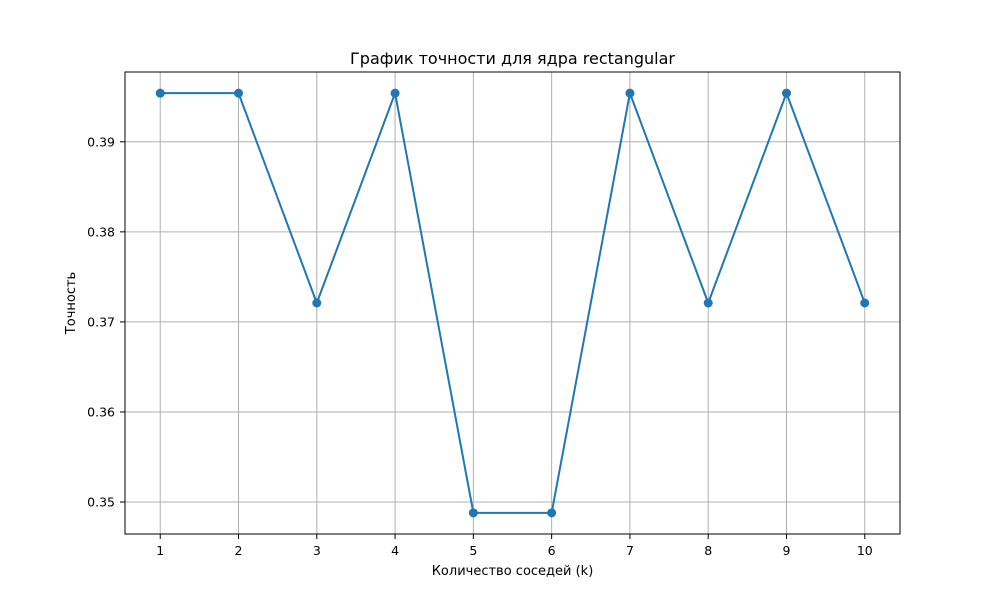  Describe the element at coordinates (865, 550) in the screenshot. I see `x-tick-label: 10` at that location.